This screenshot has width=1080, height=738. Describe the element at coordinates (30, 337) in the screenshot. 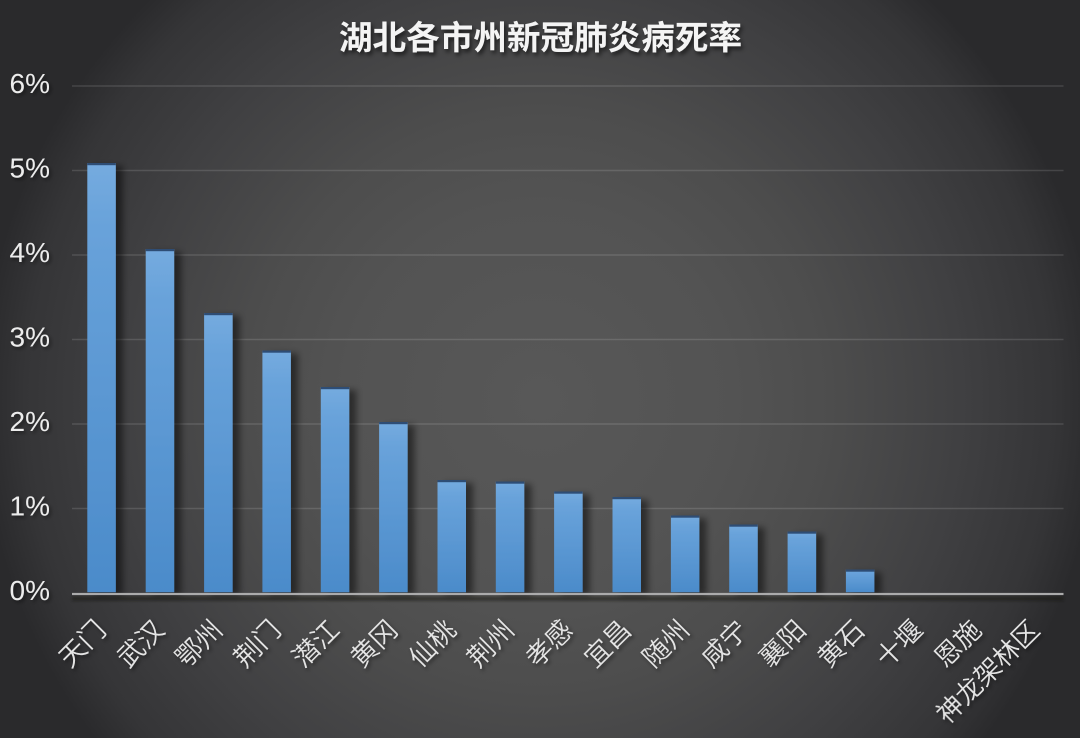

I see `svg-text: 3%` at that location.